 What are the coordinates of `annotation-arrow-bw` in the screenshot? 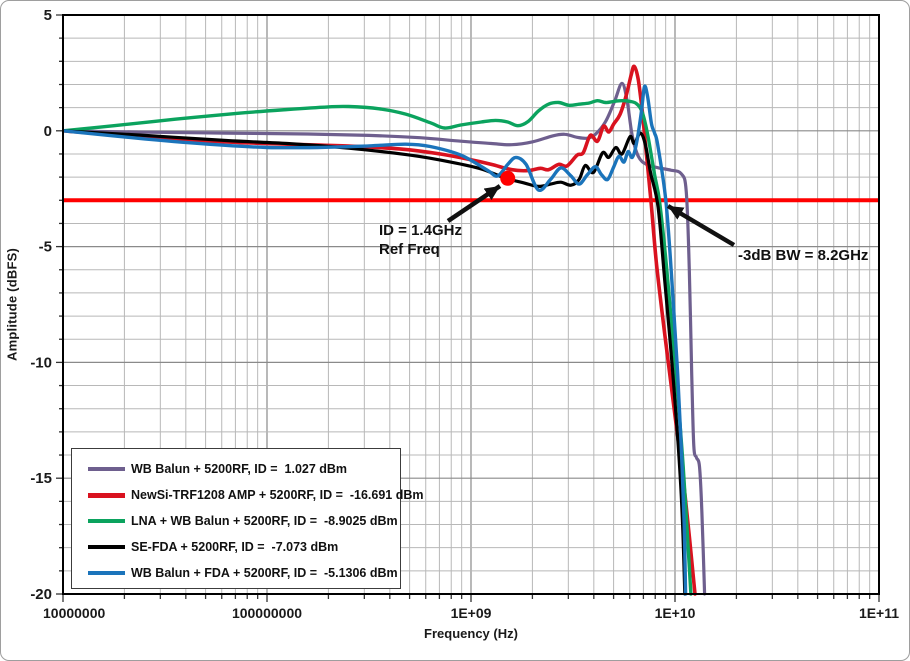 It's located at (701, 225).